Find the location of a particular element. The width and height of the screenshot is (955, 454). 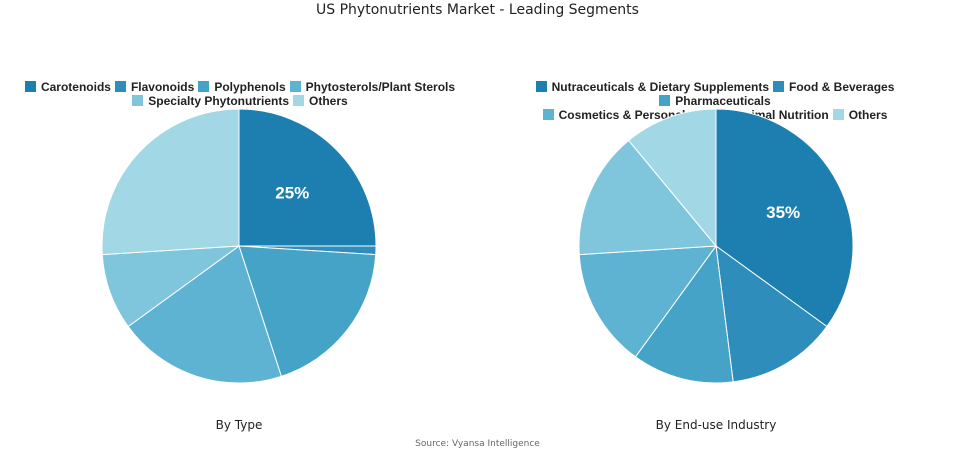

pie-slice-food-beverages is located at coordinates (771, 313).